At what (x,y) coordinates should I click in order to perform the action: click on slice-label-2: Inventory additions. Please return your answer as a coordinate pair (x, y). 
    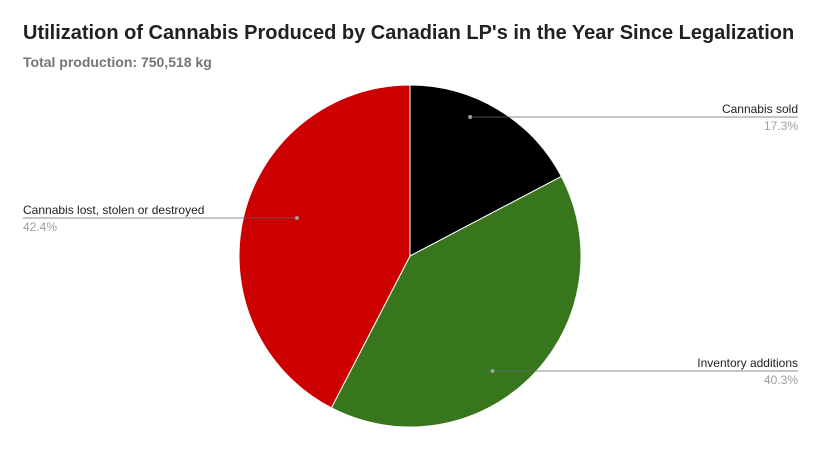
    Looking at the image, I should click on (747, 363).